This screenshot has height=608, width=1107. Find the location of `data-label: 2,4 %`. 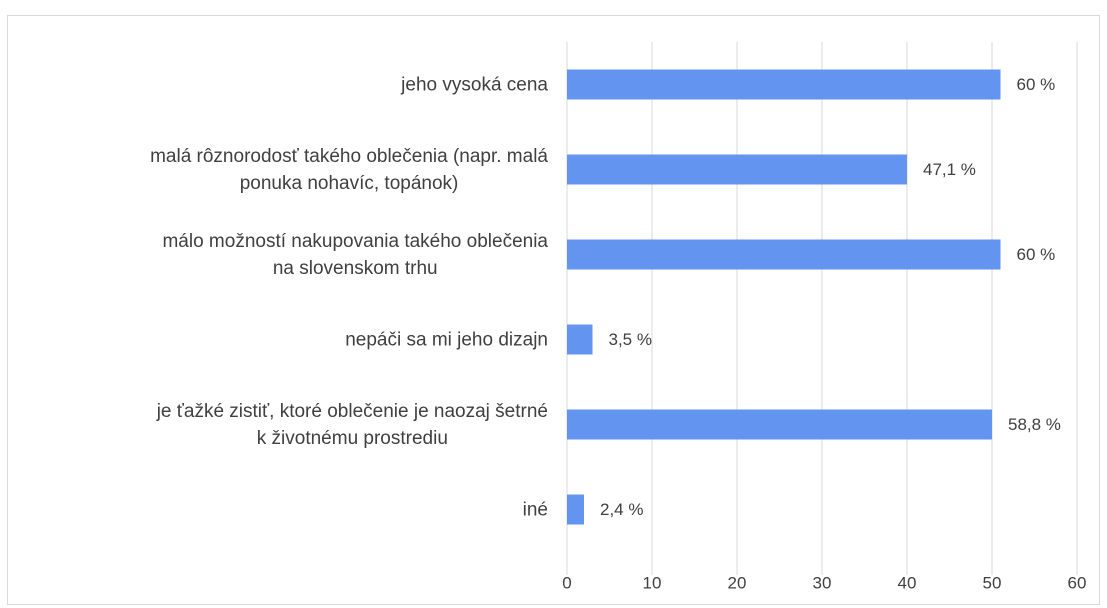

data-label: 2,4 % is located at coordinates (621, 509).